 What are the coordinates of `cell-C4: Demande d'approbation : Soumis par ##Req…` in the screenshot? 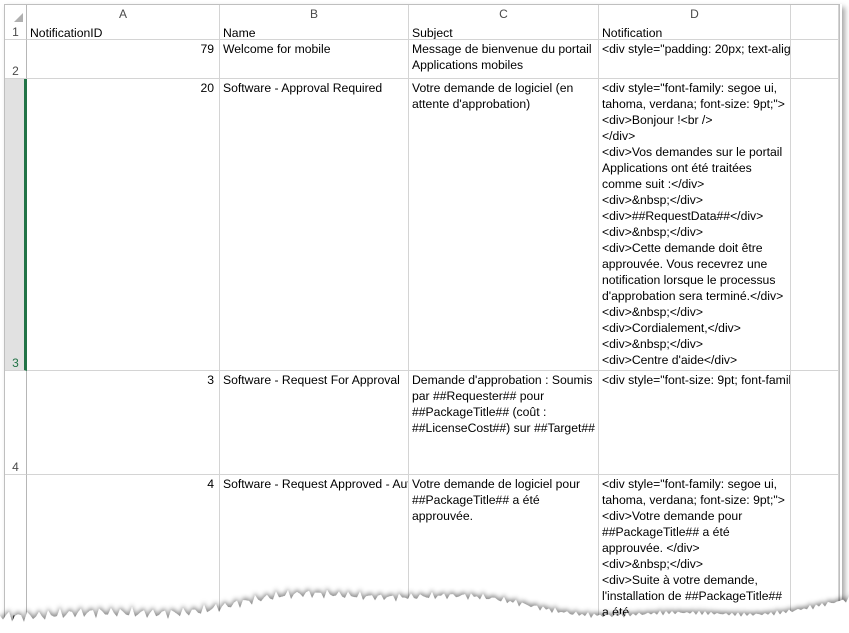 It's located at (504, 423).